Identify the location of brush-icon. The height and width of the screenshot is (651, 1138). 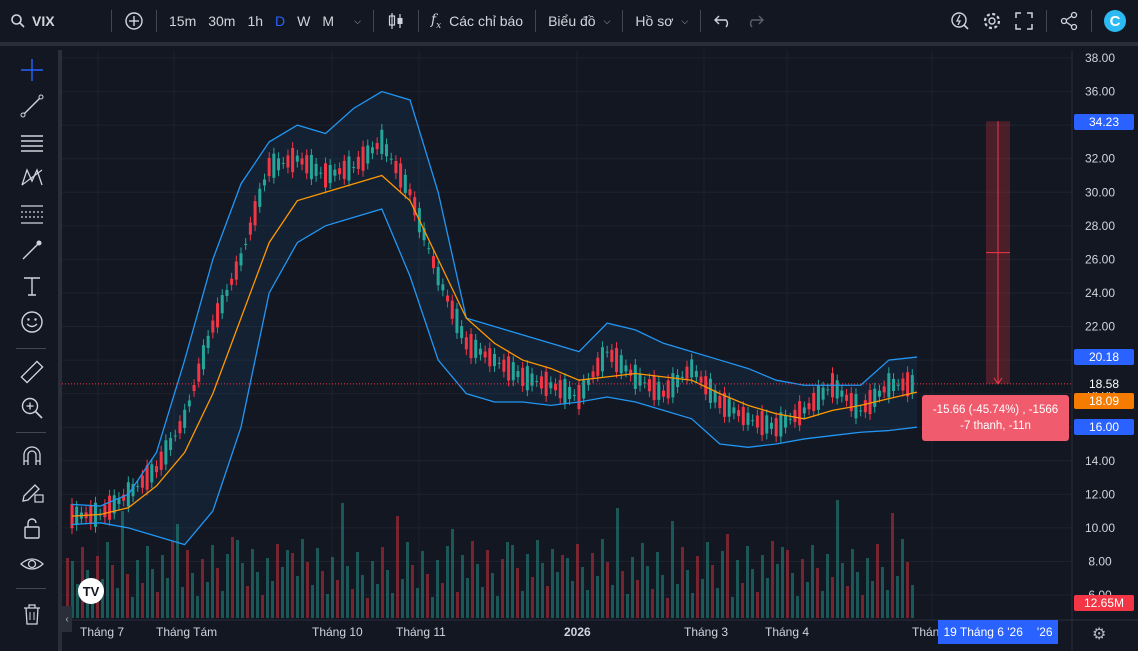
(32, 250).